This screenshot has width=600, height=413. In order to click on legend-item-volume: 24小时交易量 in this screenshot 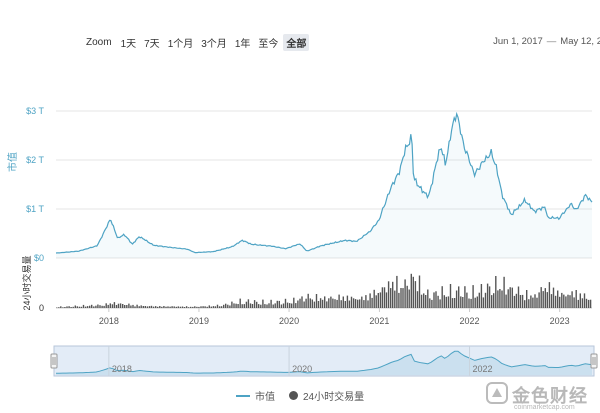, I will do `click(326, 395)`.